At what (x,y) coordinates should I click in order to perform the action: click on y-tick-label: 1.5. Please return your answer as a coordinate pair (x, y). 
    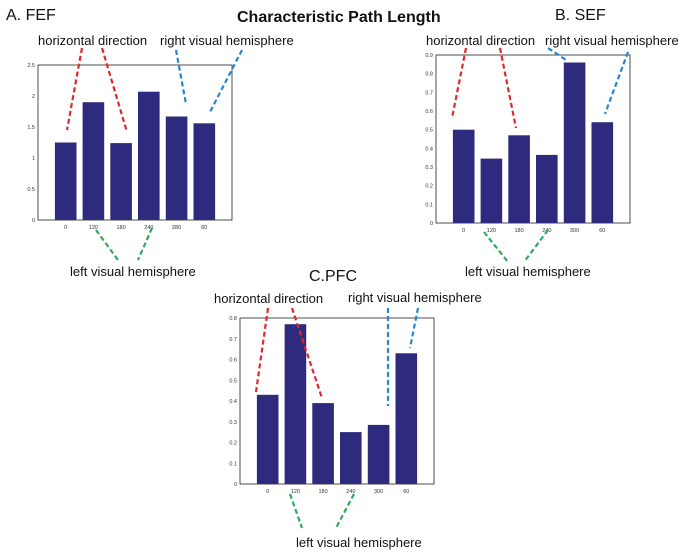
    Looking at the image, I should click on (31, 128).